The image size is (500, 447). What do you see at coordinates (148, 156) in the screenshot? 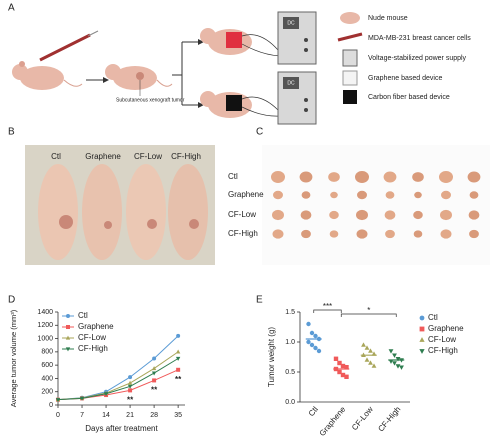
I see `column-label: CF-Low` at bounding box center [148, 156].